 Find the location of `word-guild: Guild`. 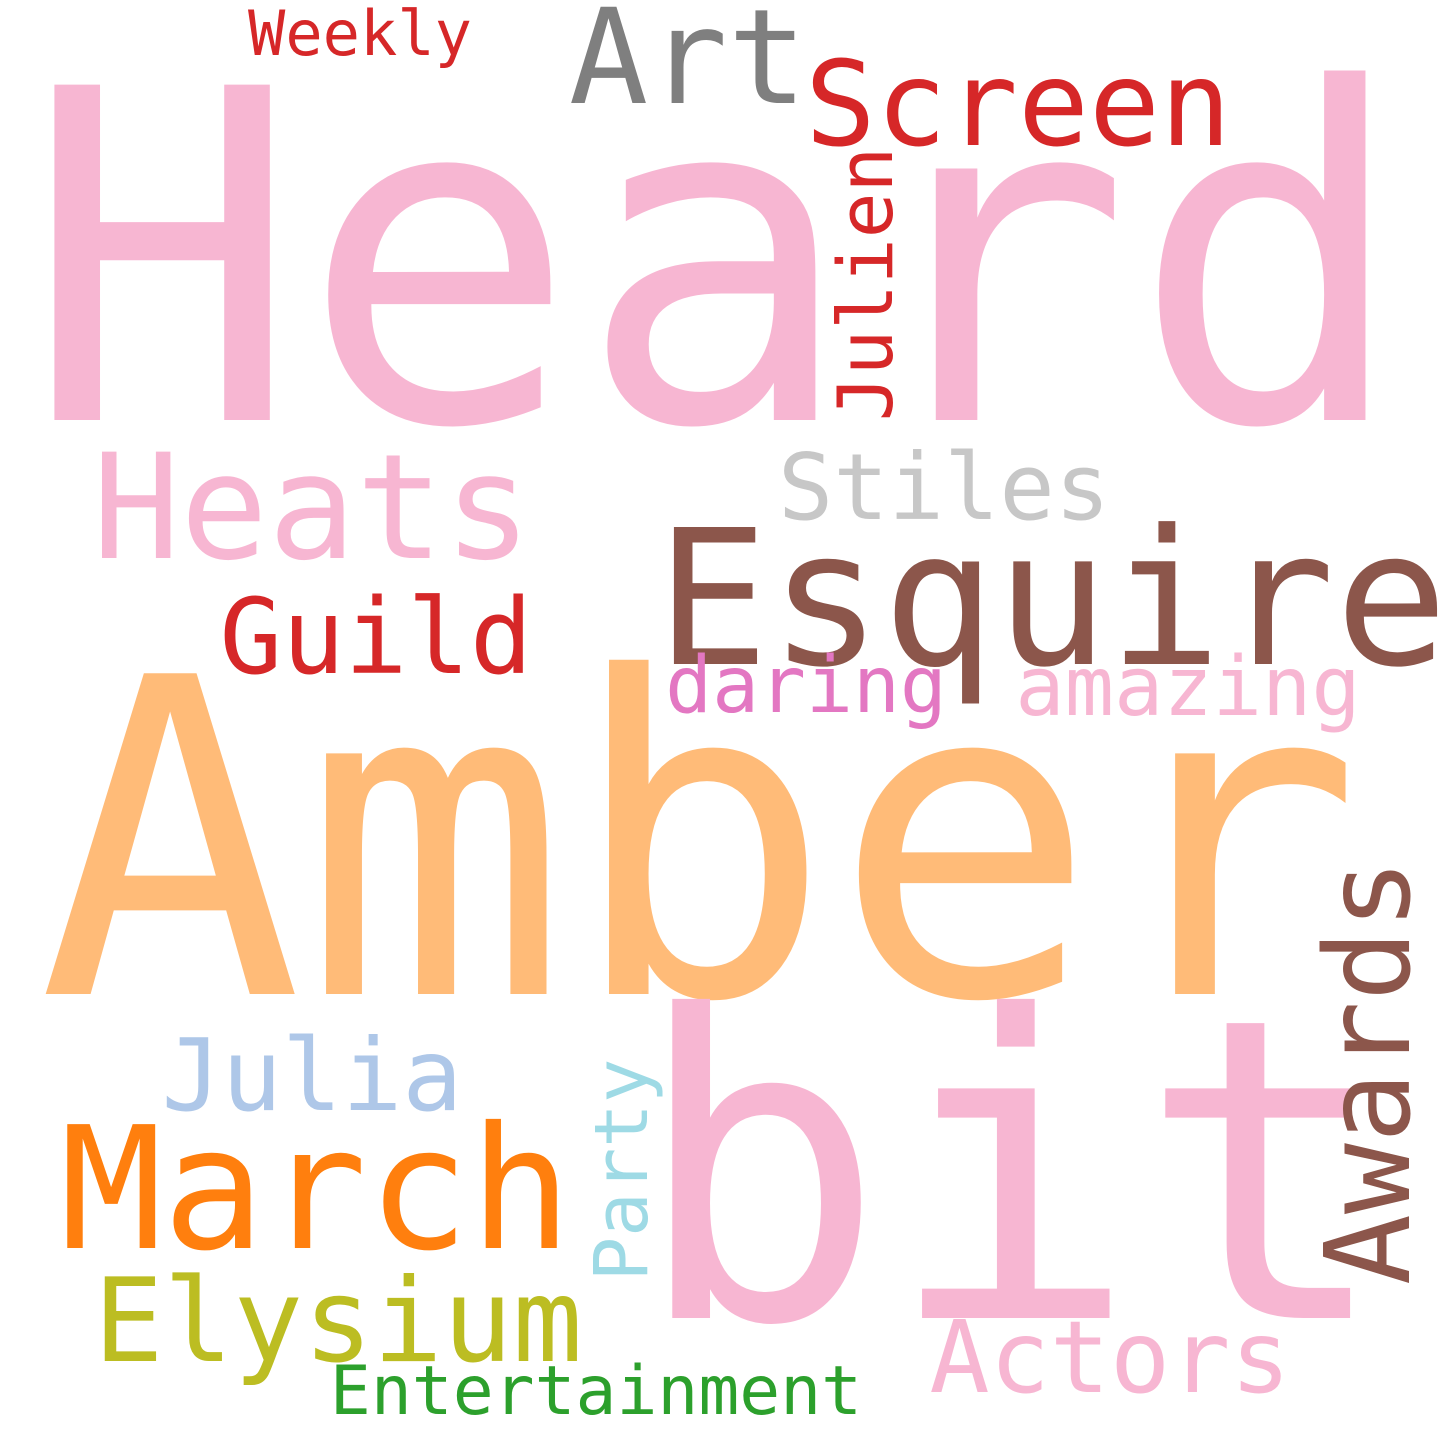

word-guild: Guild is located at coordinates (376, 637).